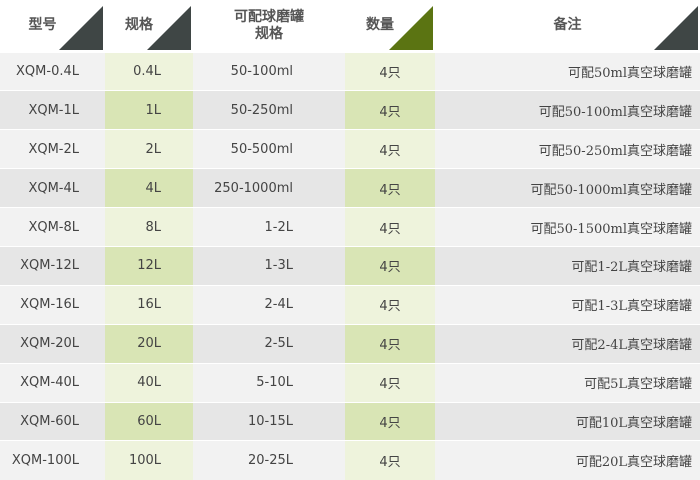  What do you see at coordinates (52, 265) in the screenshot?
I see `cell-model: XQM-12L` at bounding box center [52, 265].